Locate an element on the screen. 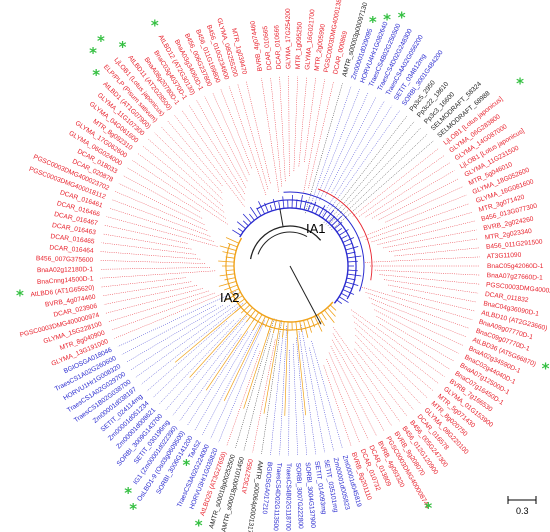 The height and width of the screenshot is (532, 550). clade-label-ia1: IA1 is located at coordinates (316, 228).